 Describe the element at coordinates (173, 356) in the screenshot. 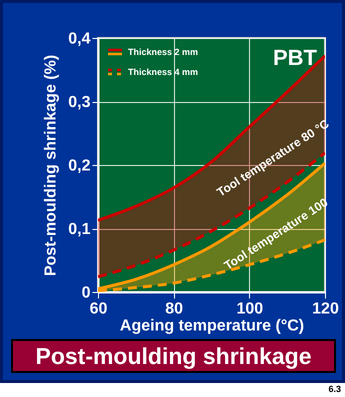

I see `text: Post-moulding shrinkage` at that location.